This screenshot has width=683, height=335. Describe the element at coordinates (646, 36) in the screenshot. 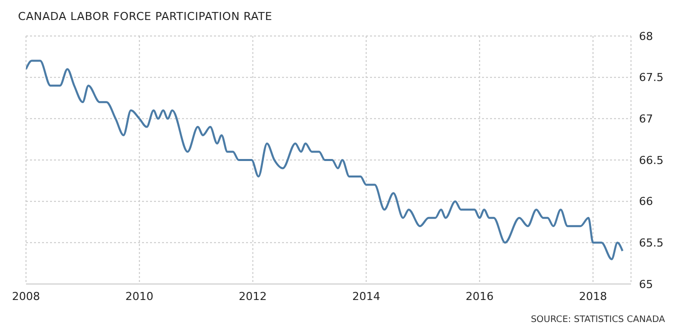

I see `y-tick-label: 68` at that location.